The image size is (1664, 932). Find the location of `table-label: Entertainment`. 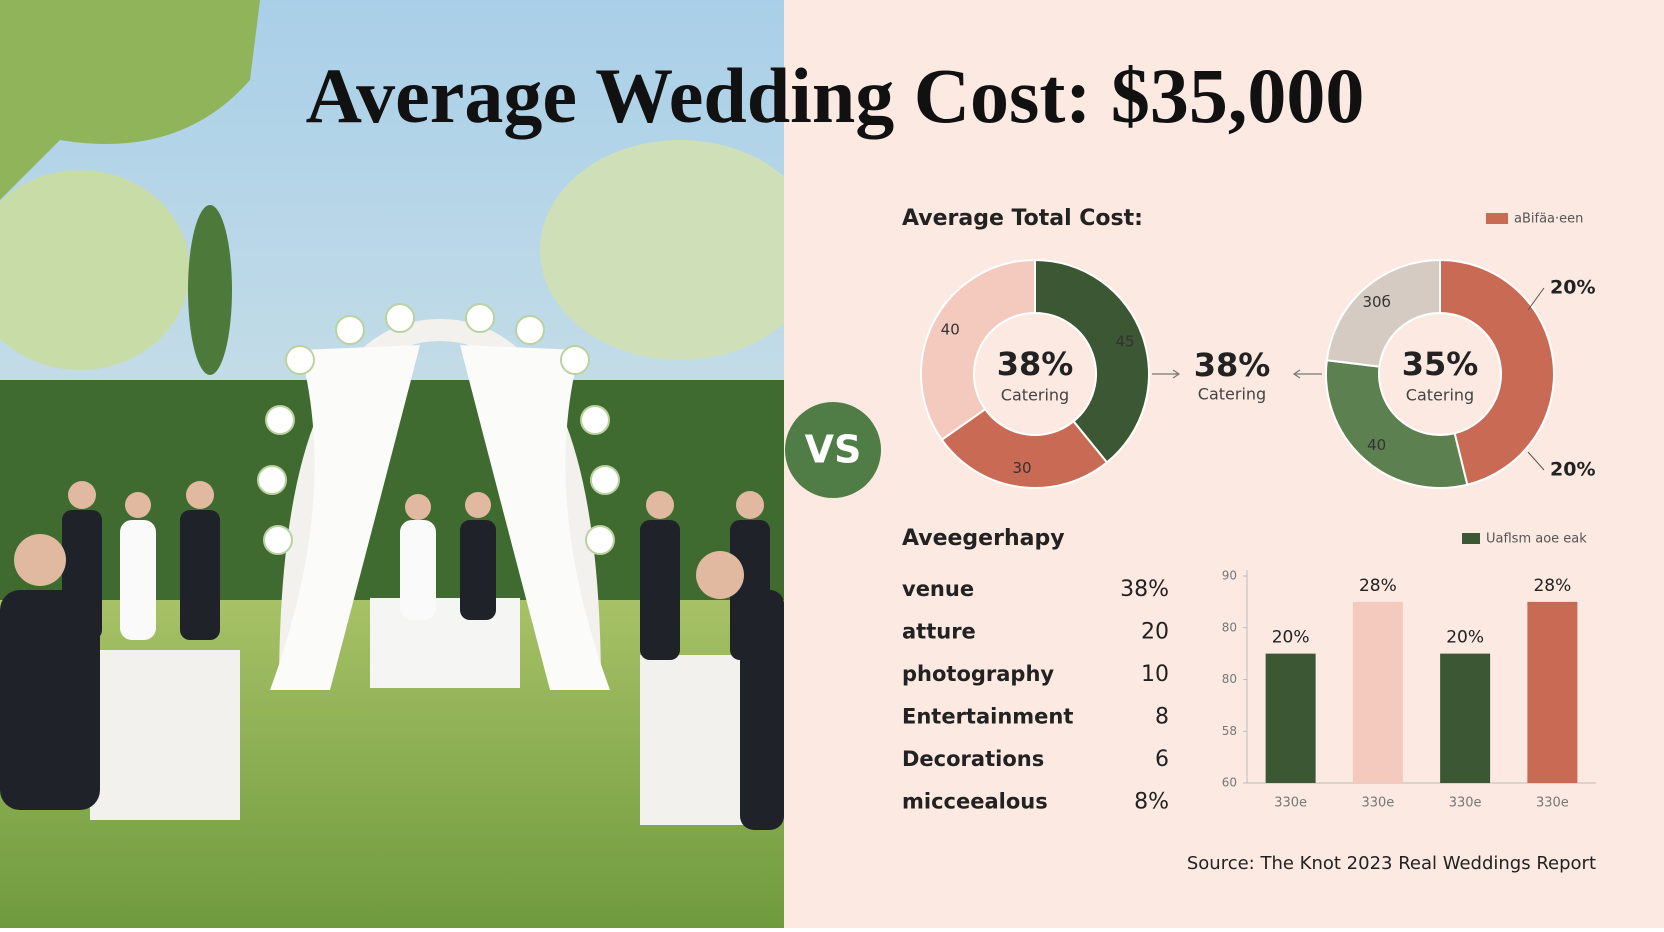

table-label: Entertainment is located at coordinates (987, 717).